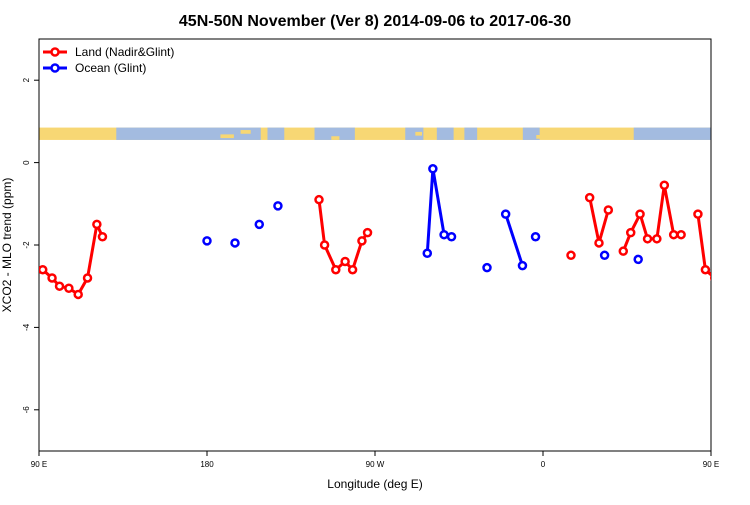  Describe the element at coordinates (7, 245) in the screenshot. I see `y-axis-label: XCO2 - MLO trend (ppm)` at that location.